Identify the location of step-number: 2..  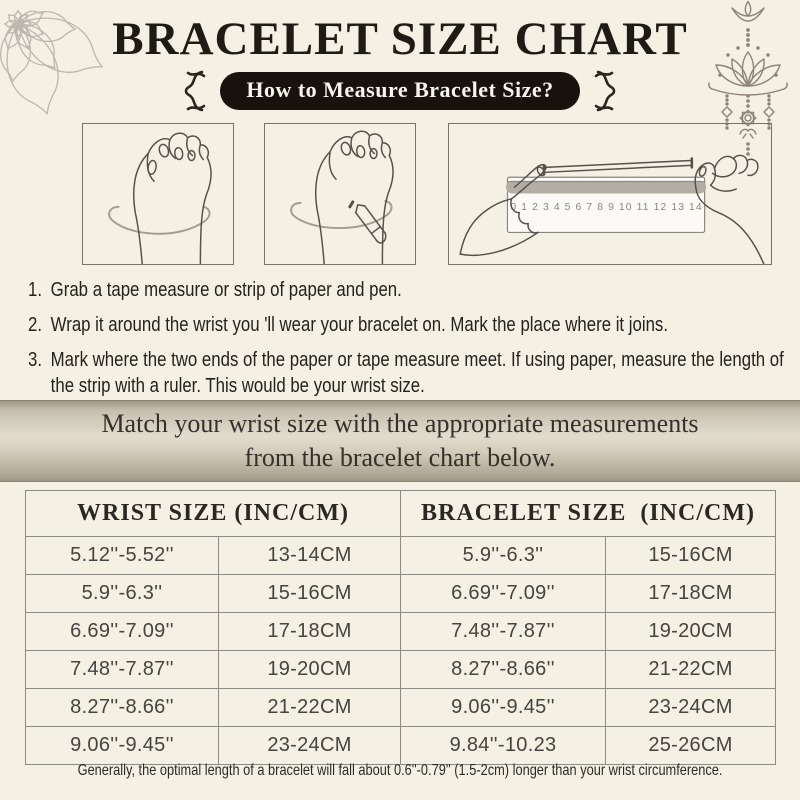
(35, 325).